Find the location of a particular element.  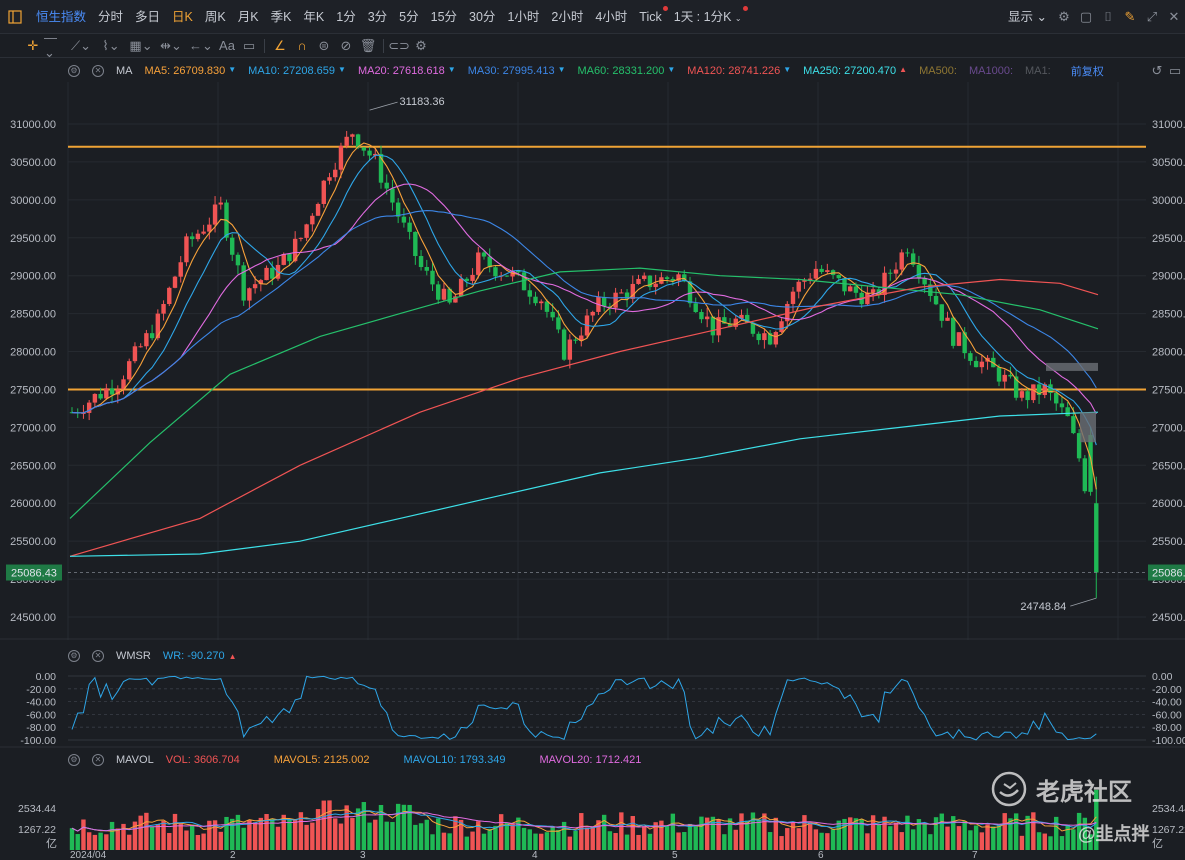

period-tab: 1分 is located at coordinates (346, 16).